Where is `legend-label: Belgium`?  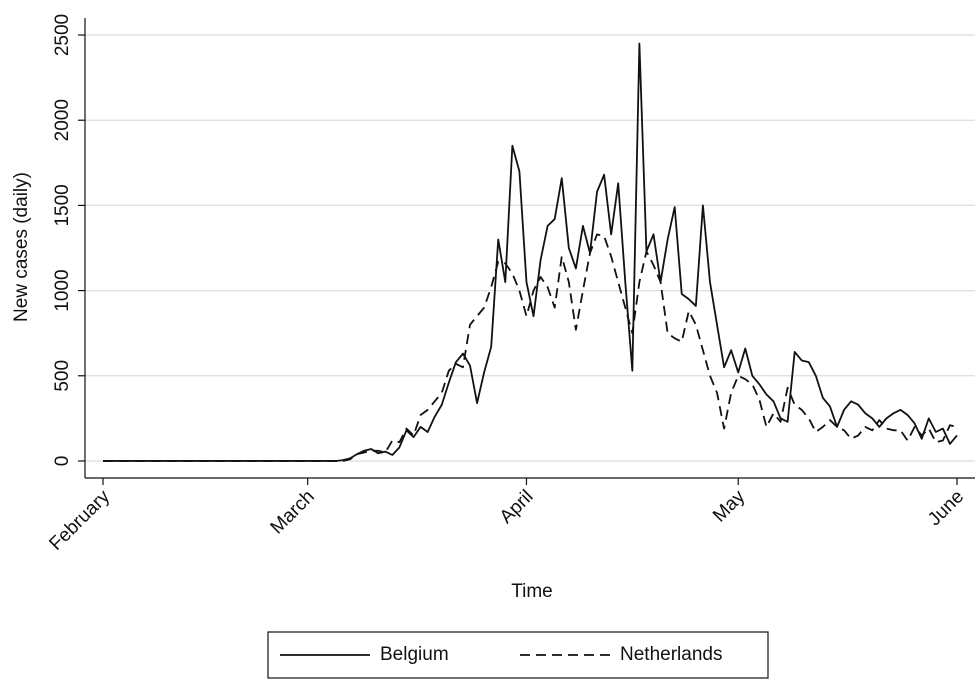 legend-label: Belgium is located at coordinates (414, 654).